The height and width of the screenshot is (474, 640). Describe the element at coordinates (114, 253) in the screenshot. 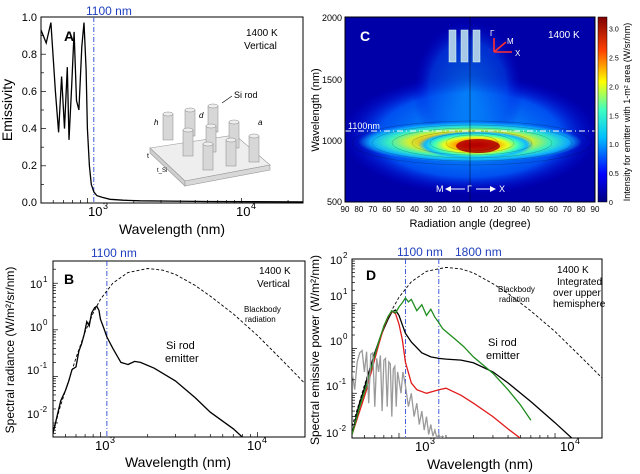

I see `panel-b-1100nm-label: 1100 nm` at that location.